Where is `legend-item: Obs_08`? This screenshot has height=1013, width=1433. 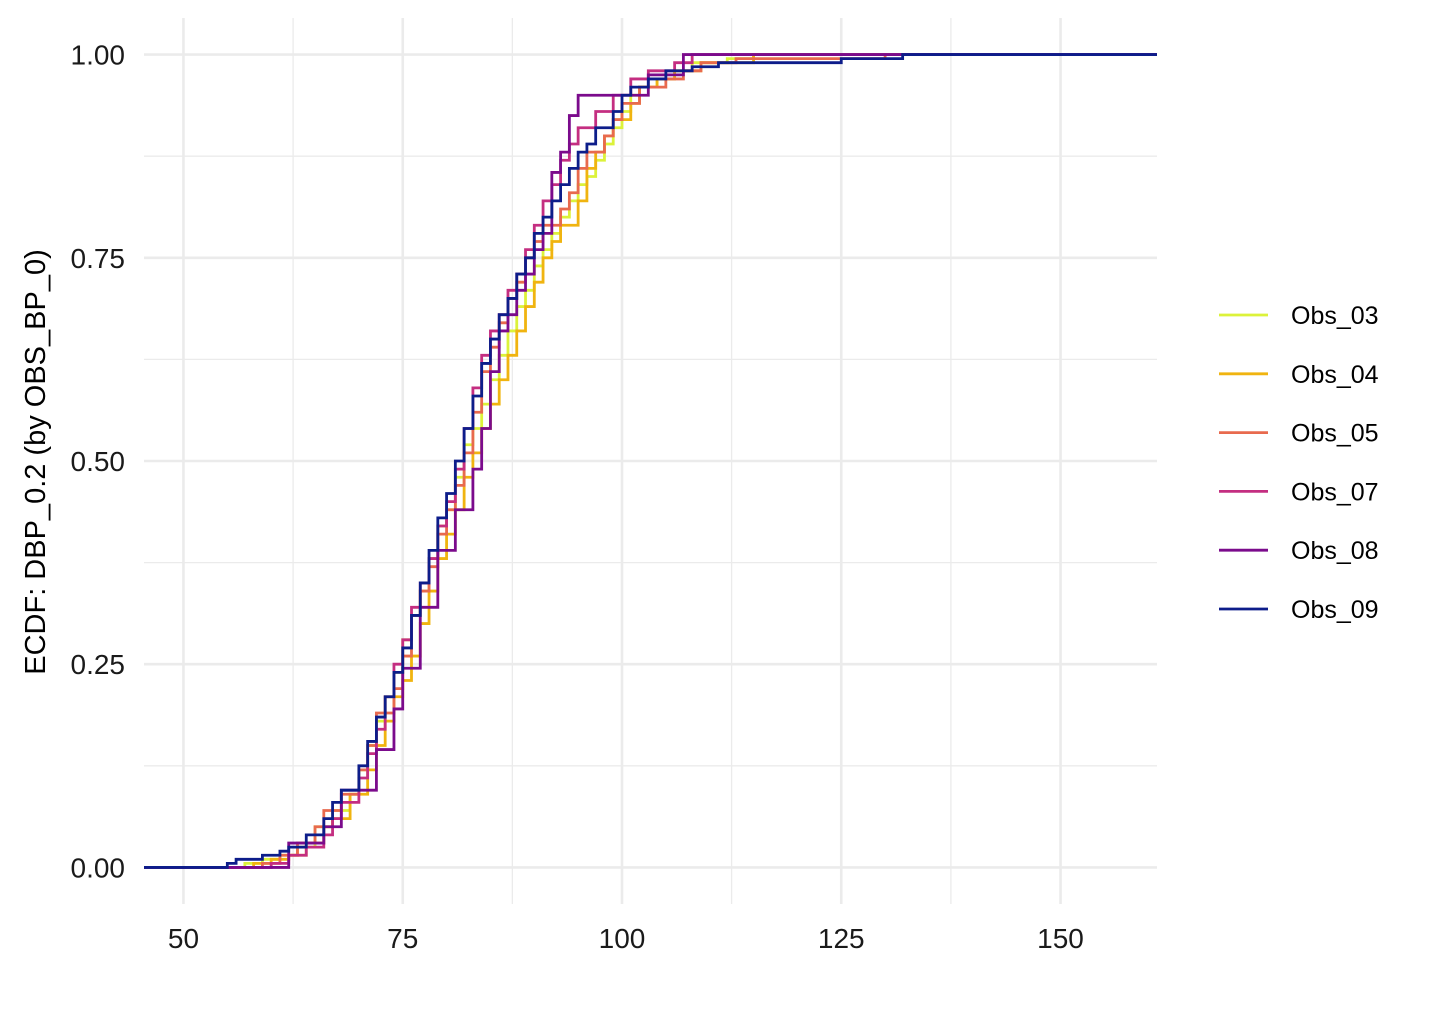
legend-item: Obs_08 is located at coordinates (1299, 551).